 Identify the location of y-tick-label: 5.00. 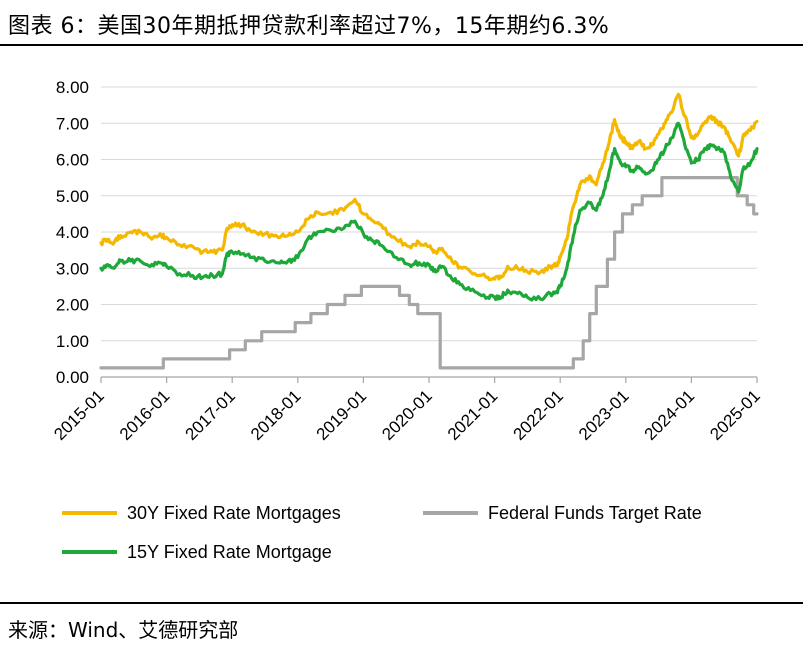
(72, 196).